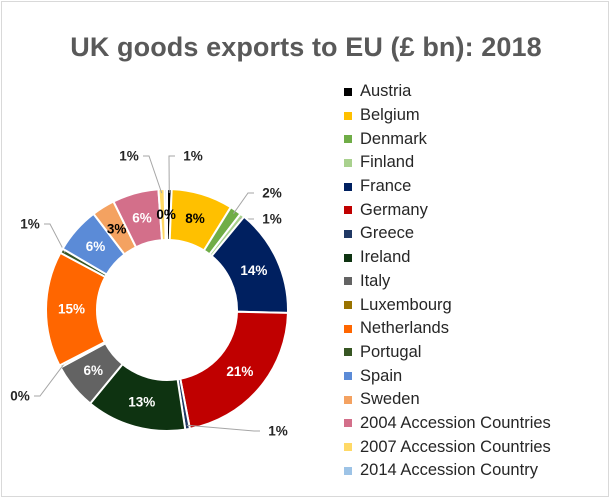 Image resolution: width=612 pixels, height=500 pixels. What do you see at coordinates (447, 400) in the screenshot?
I see `legend-item-sweden: Sweden` at bounding box center [447, 400].